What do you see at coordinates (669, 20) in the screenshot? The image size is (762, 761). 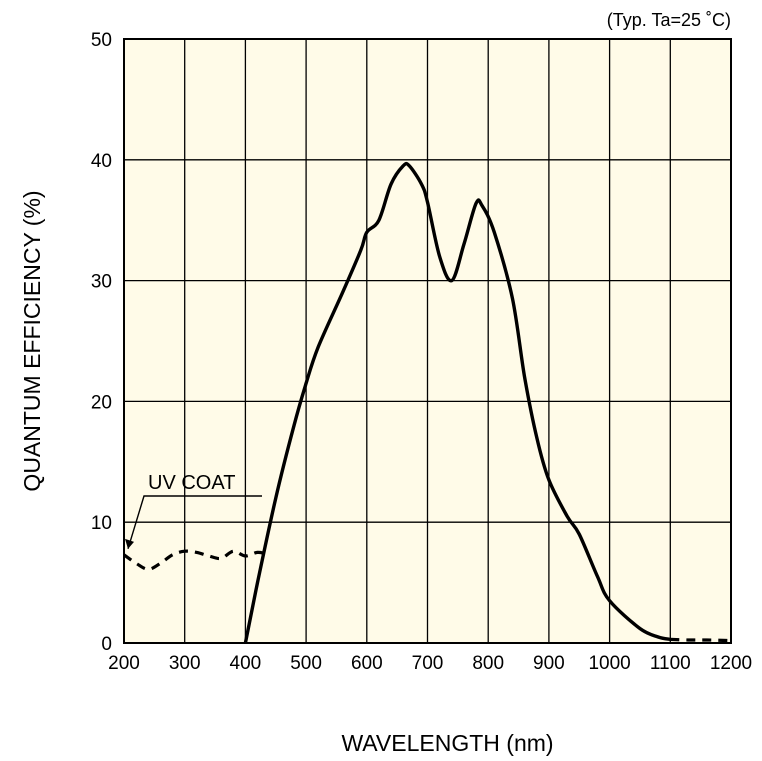 I see `condition-note: (Typ. Ta=25 ˚C)` at bounding box center [669, 20].